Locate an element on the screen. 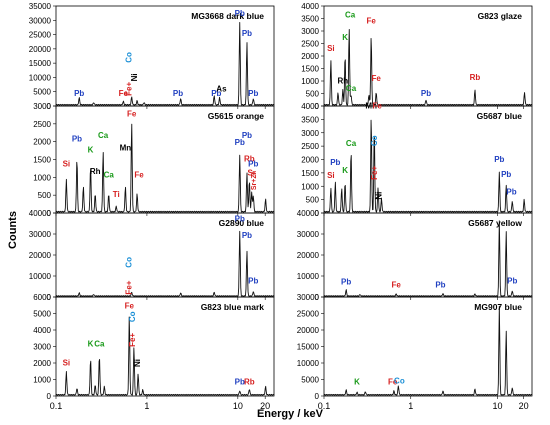 Image resolution: width=550 pixels, height=425 pixels. y-tick-label: 1000 is located at coordinates (310, 186).